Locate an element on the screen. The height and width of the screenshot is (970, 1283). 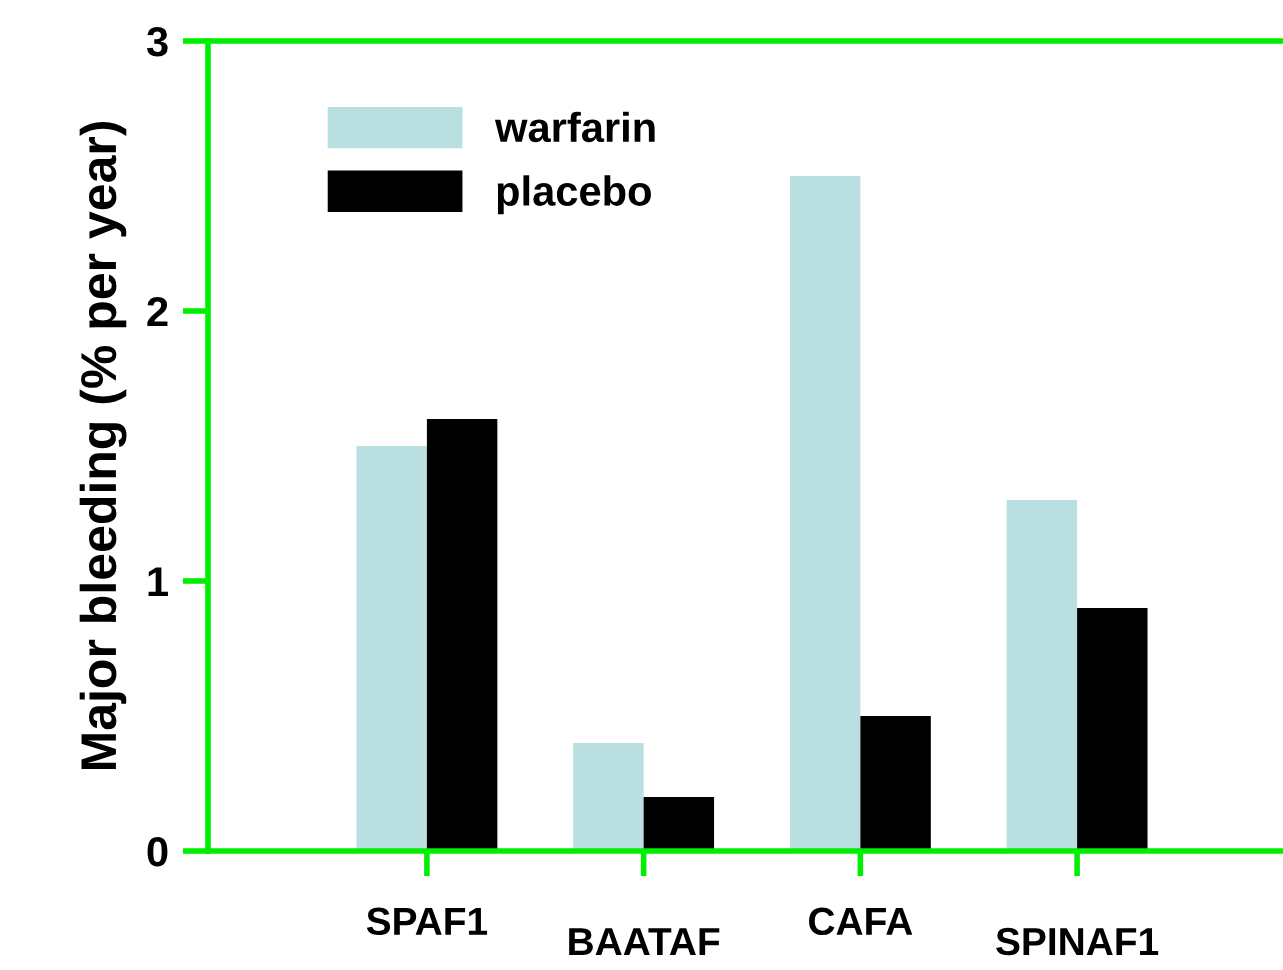
y-tick-label: 0 is located at coordinates (157, 852).